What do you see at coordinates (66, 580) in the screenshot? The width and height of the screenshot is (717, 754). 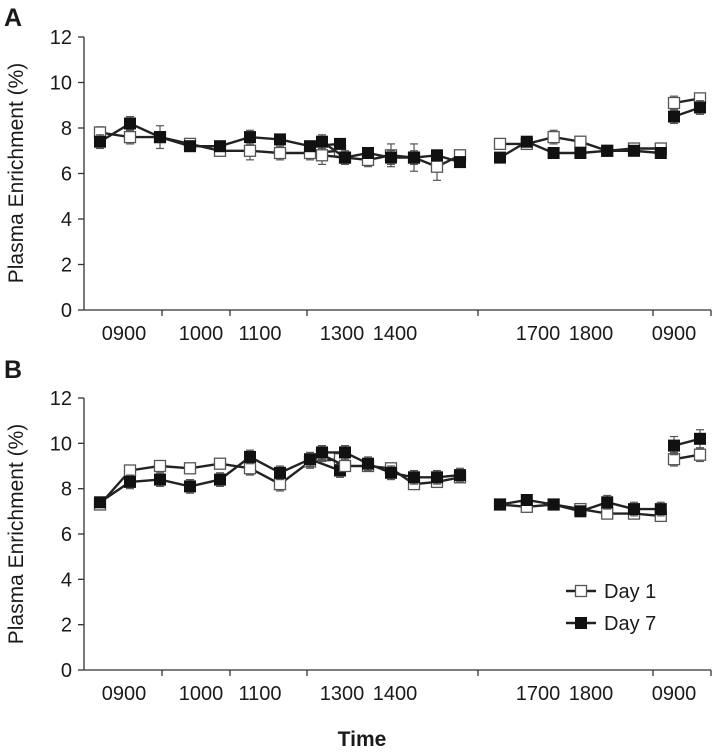 I see `panel-b-y-tick-label: 4` at bounding box center [66, 580].